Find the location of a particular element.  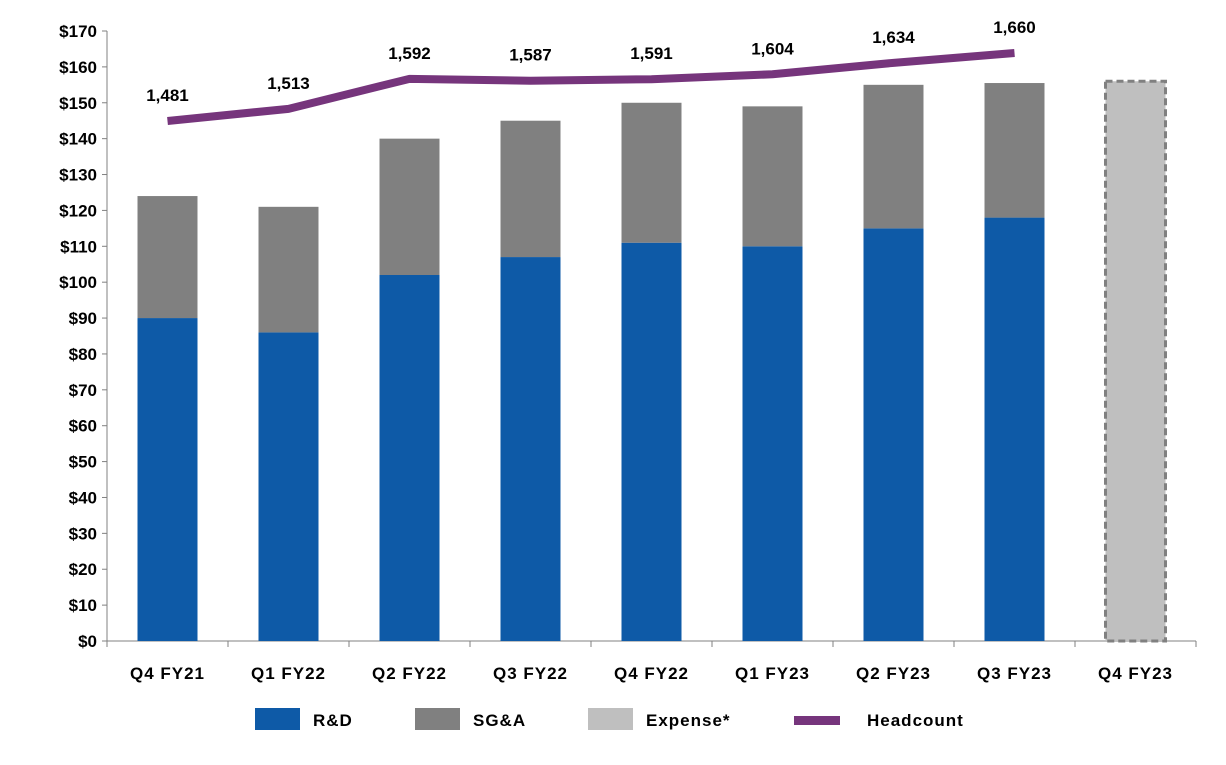

headcount-data-label: 1,591 is located at coordinates (651, 53).